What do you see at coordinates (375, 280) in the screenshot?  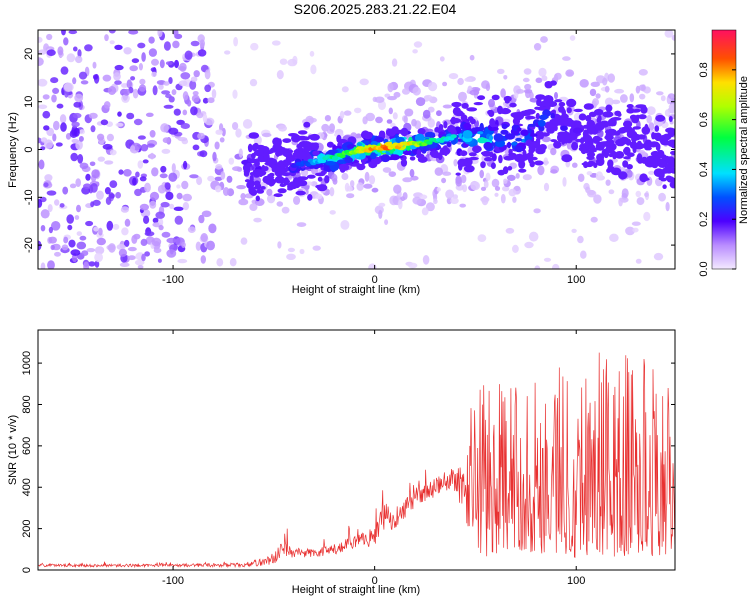 I see `spectrogram-xtick-label: 0` at bounding box center [375, 280].